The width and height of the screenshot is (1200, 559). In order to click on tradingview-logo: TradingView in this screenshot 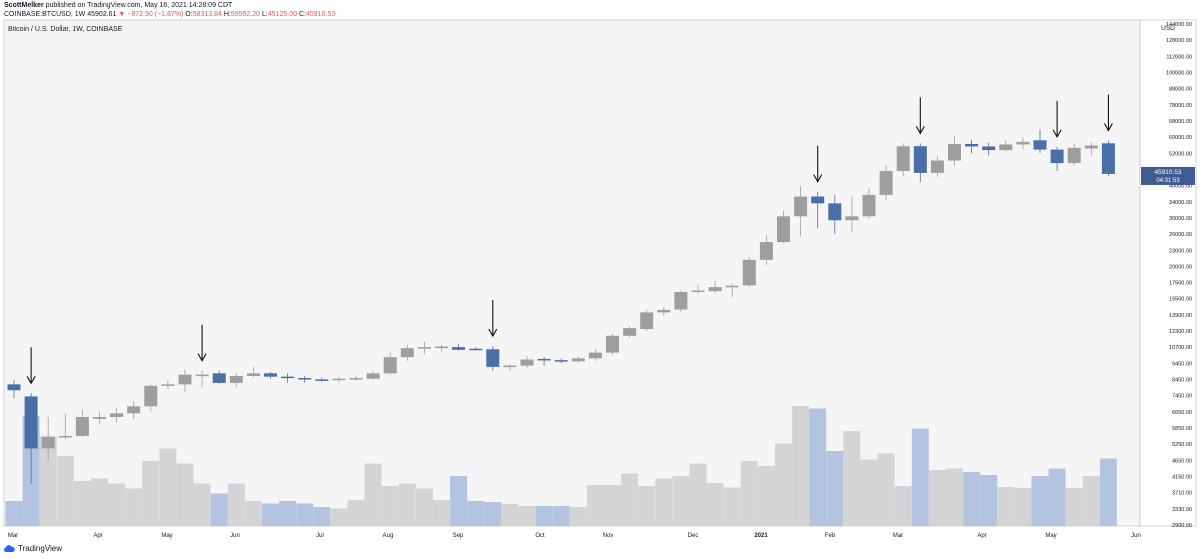, I will do `click(32, 548)`.